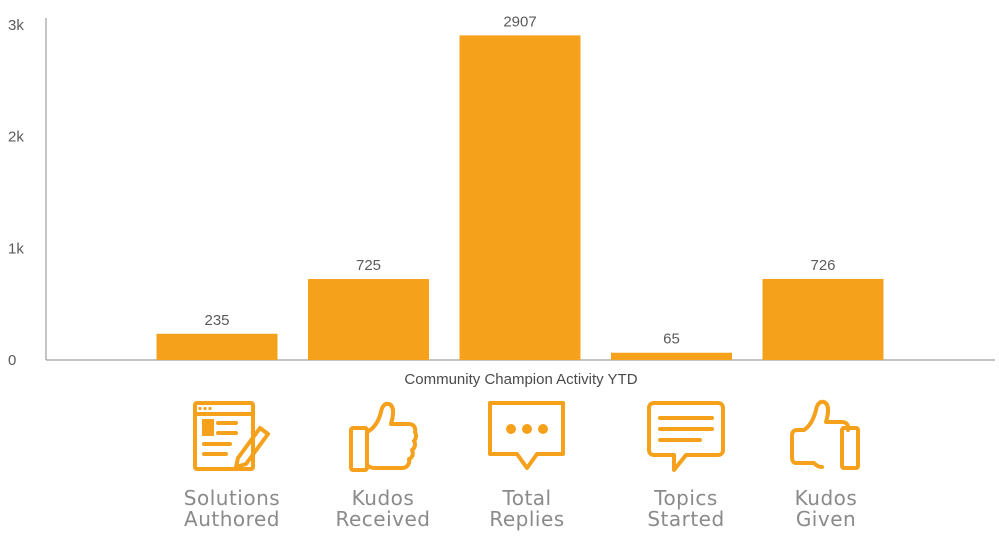  I want to click on category-topics-started: Topics Started, so click(686, 464).